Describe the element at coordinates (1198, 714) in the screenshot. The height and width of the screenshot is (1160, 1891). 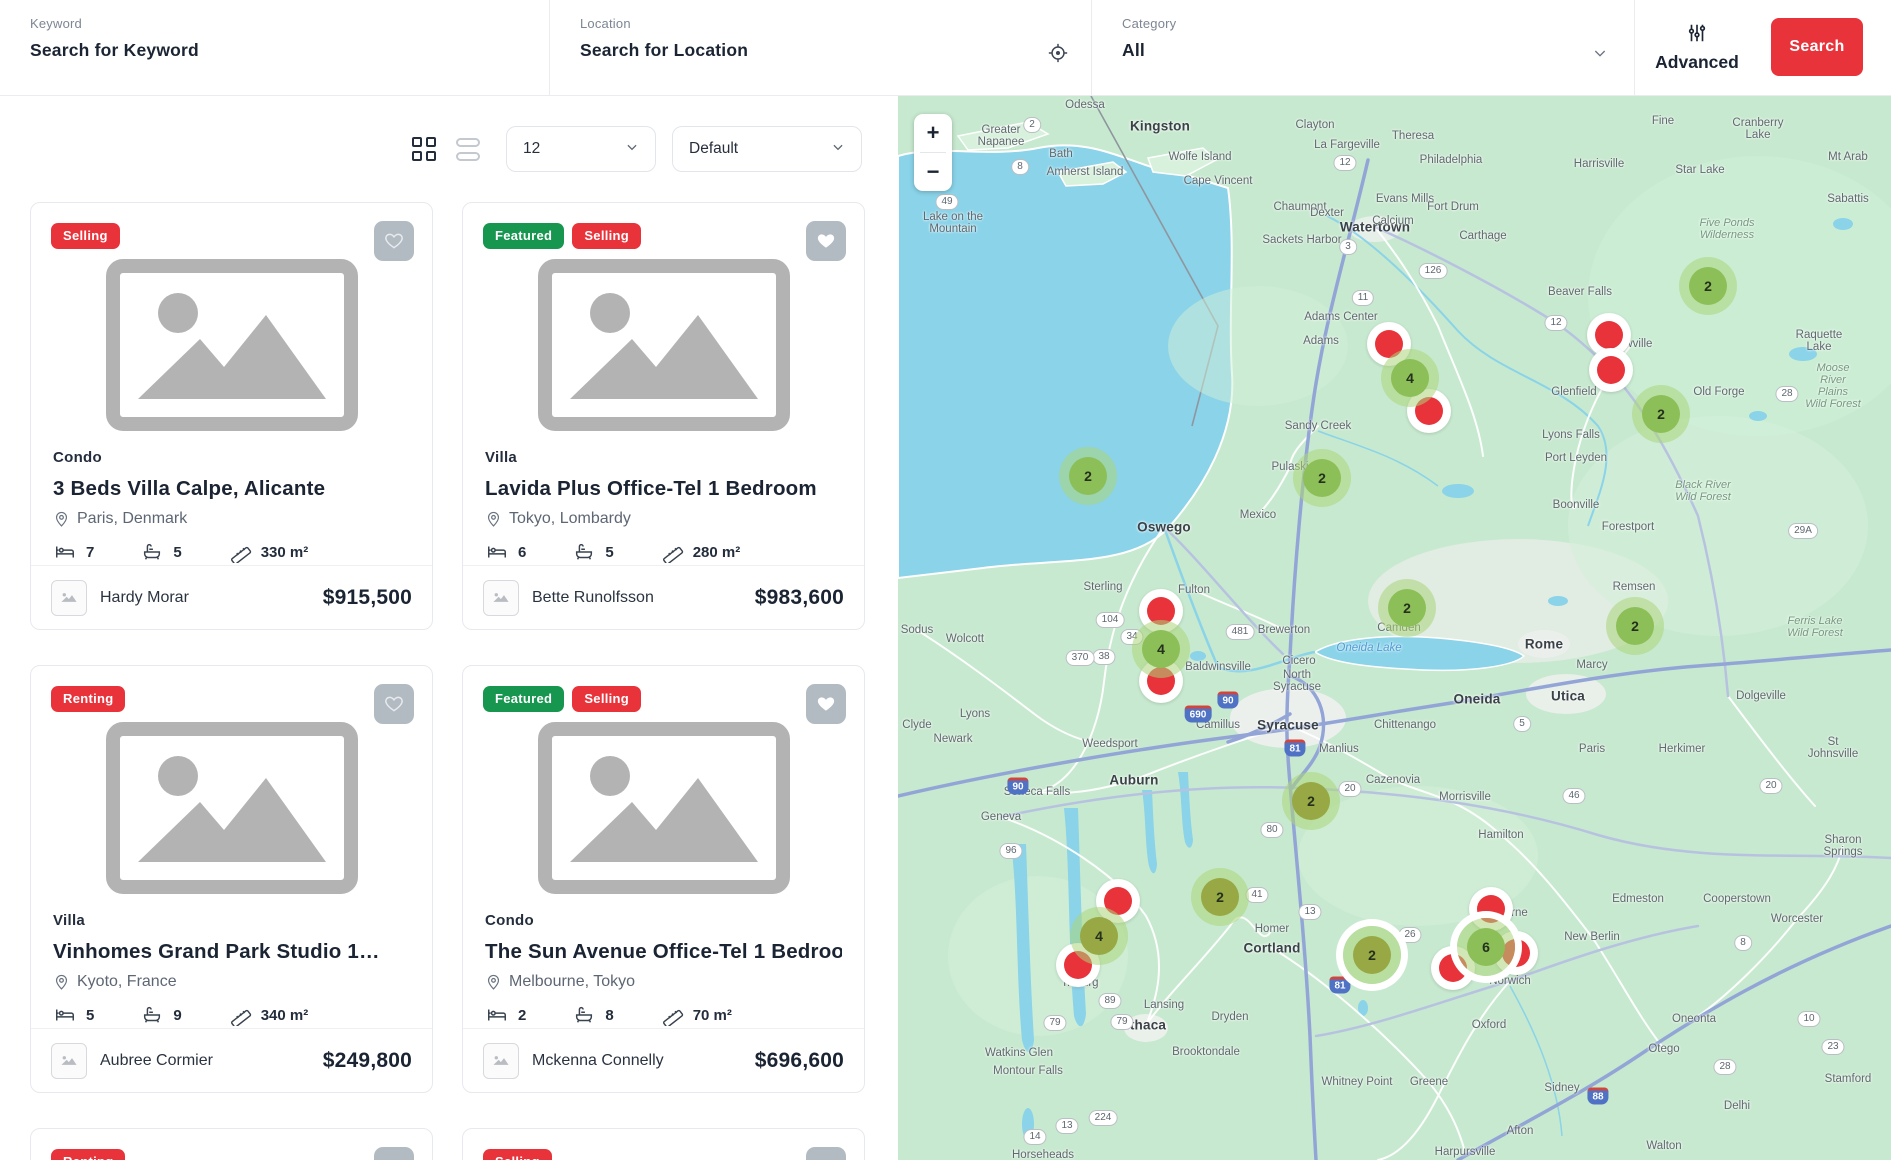
I see `interstate-shield: 690` at that location.